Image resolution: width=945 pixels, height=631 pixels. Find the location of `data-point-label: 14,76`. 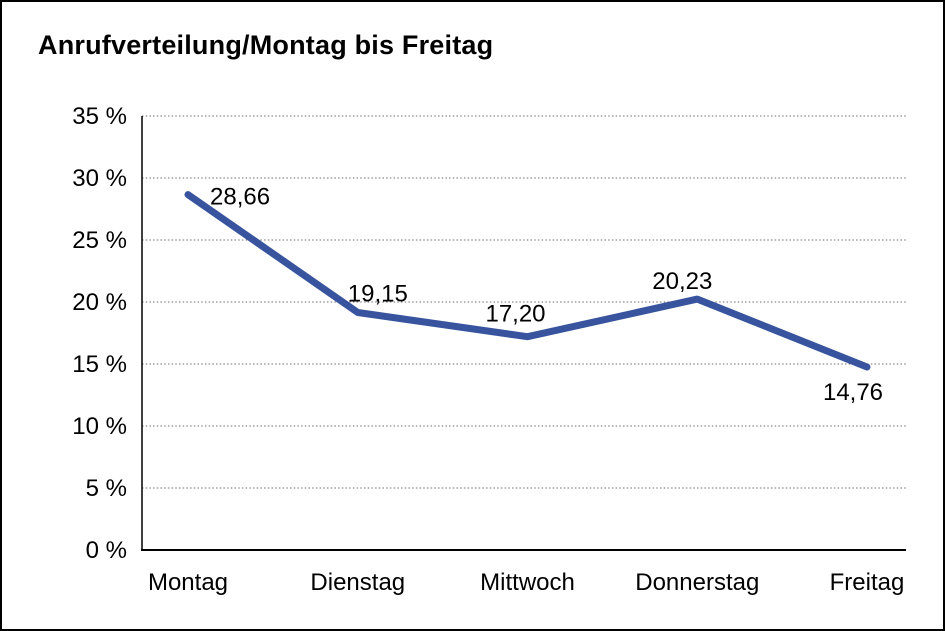

data-point-label: 14,76 is located at coordinates (853, 392).